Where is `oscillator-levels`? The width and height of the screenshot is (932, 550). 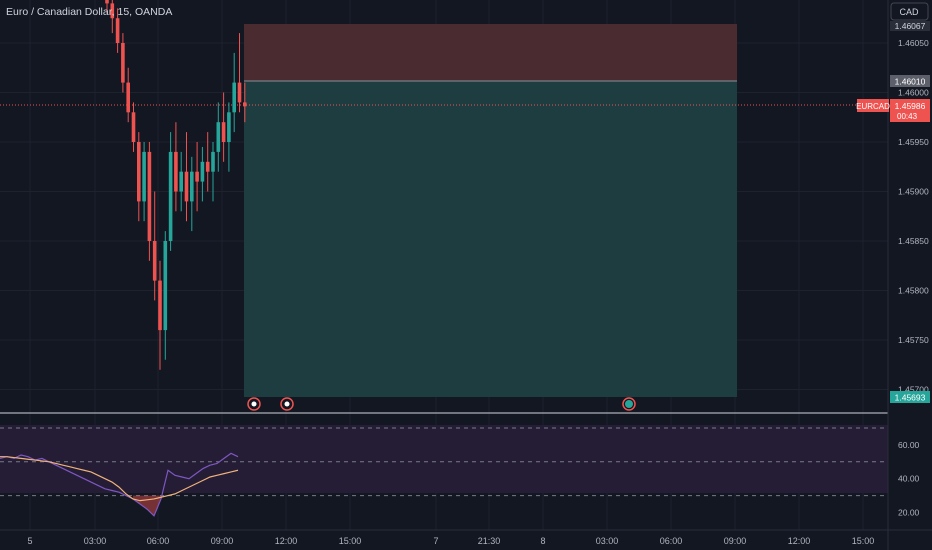 oscillator-levels is located at coordinates (444, 462).